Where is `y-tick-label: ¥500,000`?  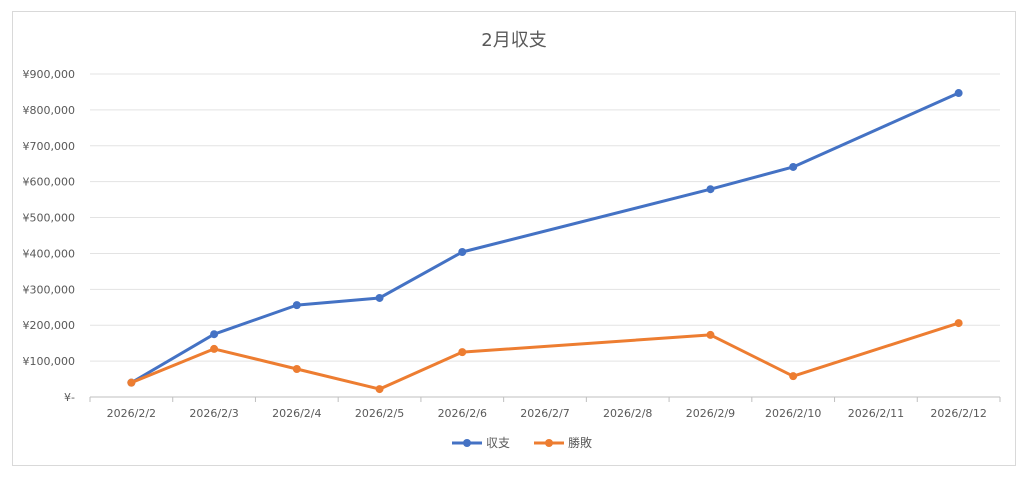
y-tick-label: ¥500,000 is located at coordinates (49, 218).